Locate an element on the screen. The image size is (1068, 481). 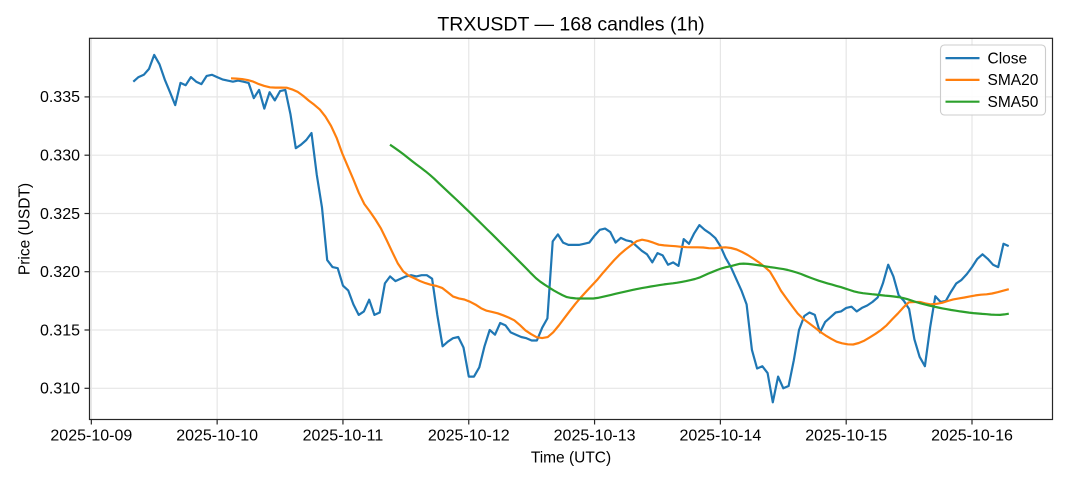
svg-text: 0.310 is located at coordinates (60, 389).